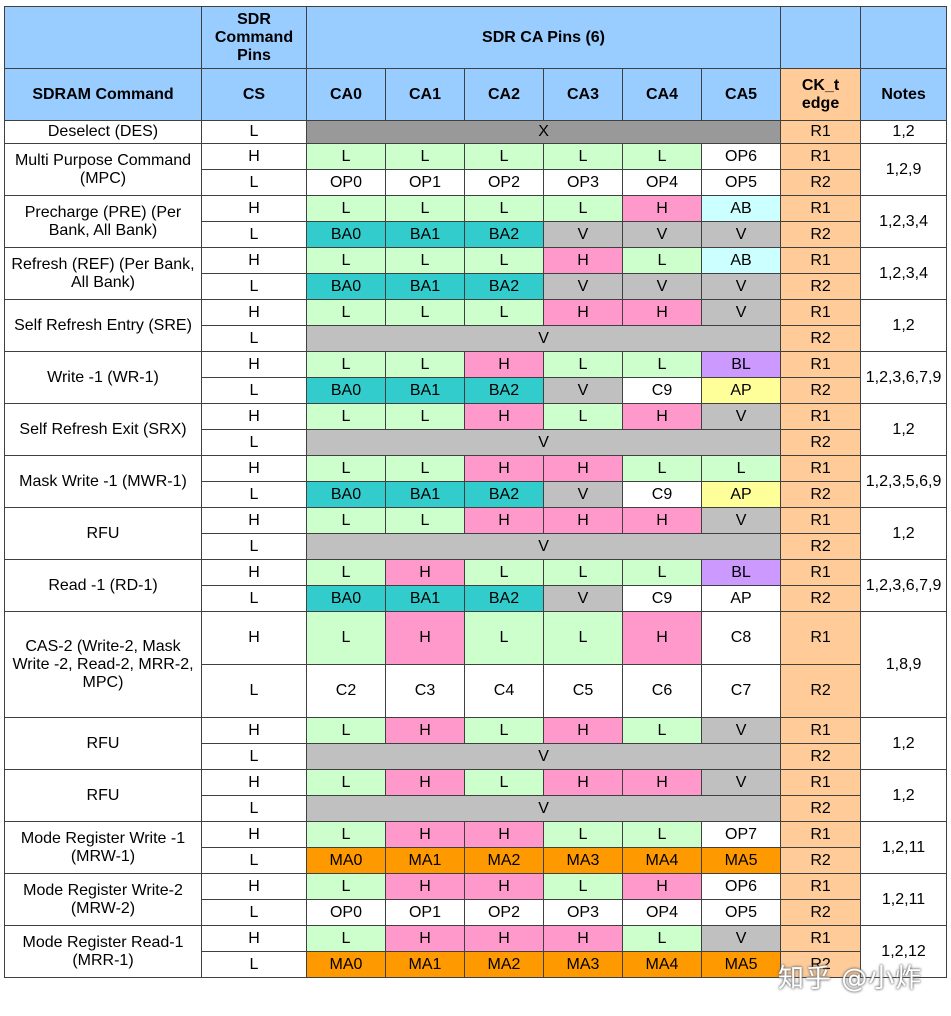  I want to click on header-ca4: CA4, so click(662, 94).